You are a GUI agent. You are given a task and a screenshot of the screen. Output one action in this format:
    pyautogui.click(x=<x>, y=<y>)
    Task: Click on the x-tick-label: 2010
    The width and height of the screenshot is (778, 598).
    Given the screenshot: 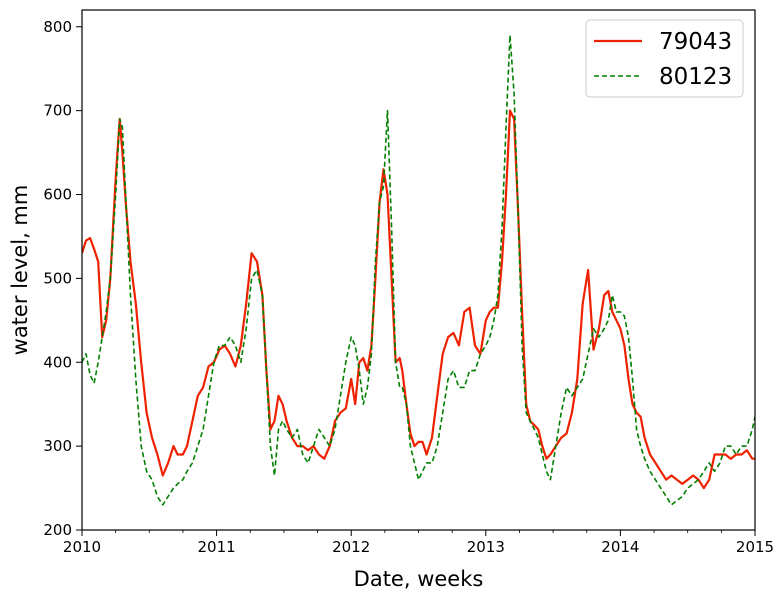 What is the action you would take?
    pyautogui.click(x=82, y=547)
    